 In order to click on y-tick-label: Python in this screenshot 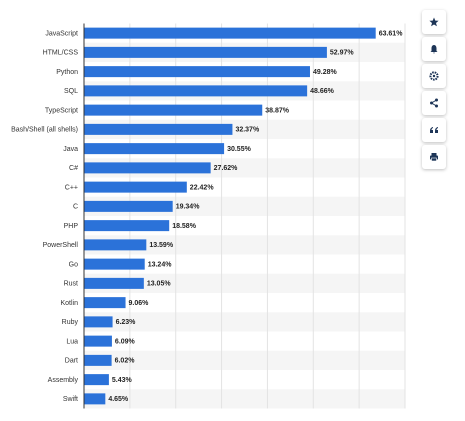, I will do `click(67, 72)`.